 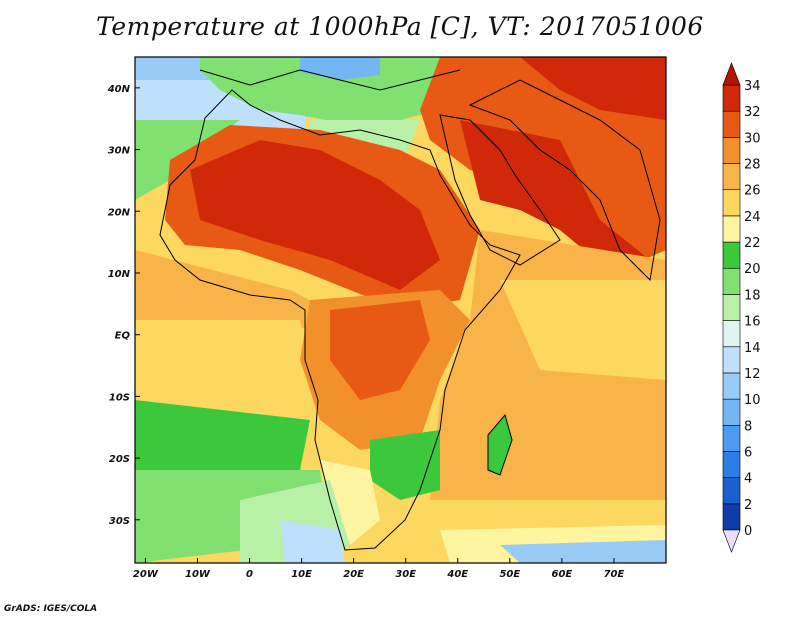 I want to click on lat-tick-label: 40N, so click(x=119, y=89).